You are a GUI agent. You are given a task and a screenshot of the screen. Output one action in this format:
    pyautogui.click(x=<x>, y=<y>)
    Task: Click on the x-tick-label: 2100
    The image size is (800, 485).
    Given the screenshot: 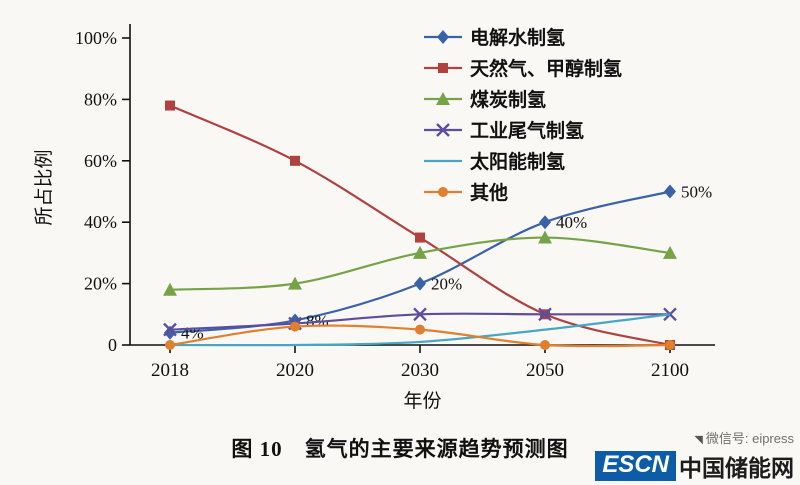 What is the action you would take?
    pyautogui.click(x=670, y=370)
    